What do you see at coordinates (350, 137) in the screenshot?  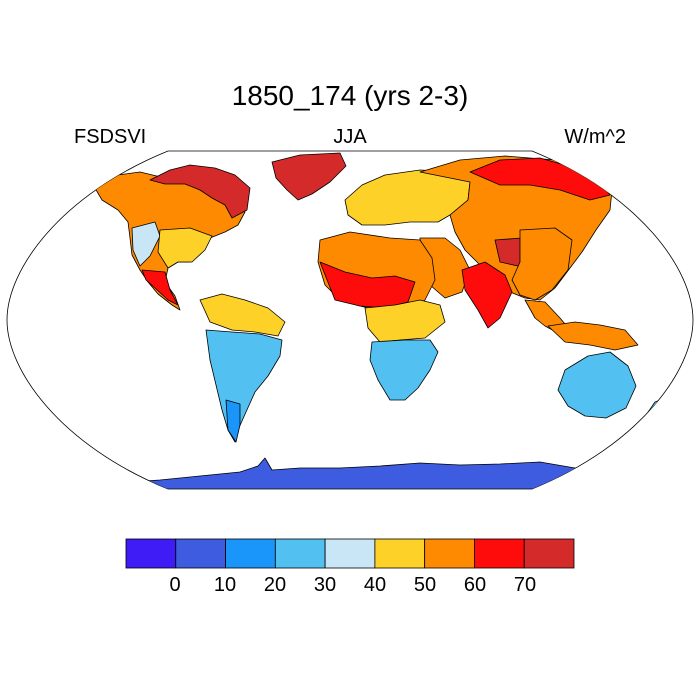 I see `season-label: JJA` at bounding box center [350, 137].